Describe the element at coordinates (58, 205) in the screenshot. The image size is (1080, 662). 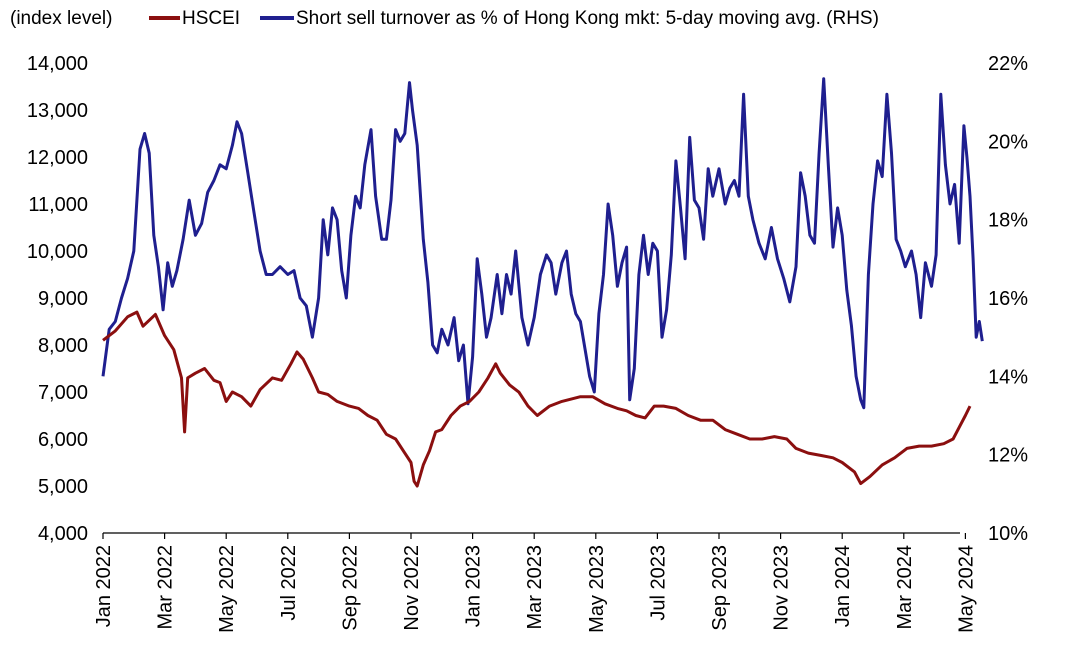
I see `left-axis-tick-label: 11,000` at that location.